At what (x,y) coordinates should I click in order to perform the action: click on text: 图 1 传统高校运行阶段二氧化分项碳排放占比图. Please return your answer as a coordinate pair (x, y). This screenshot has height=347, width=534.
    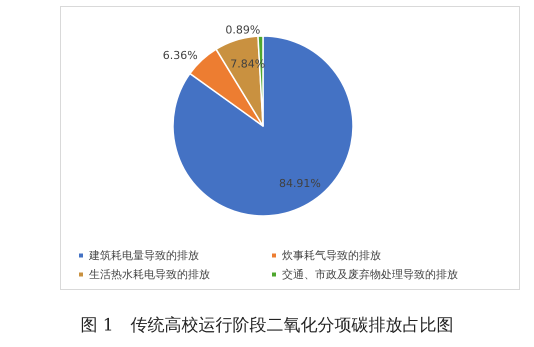
    Looking at the image, I should click on (267, 326).